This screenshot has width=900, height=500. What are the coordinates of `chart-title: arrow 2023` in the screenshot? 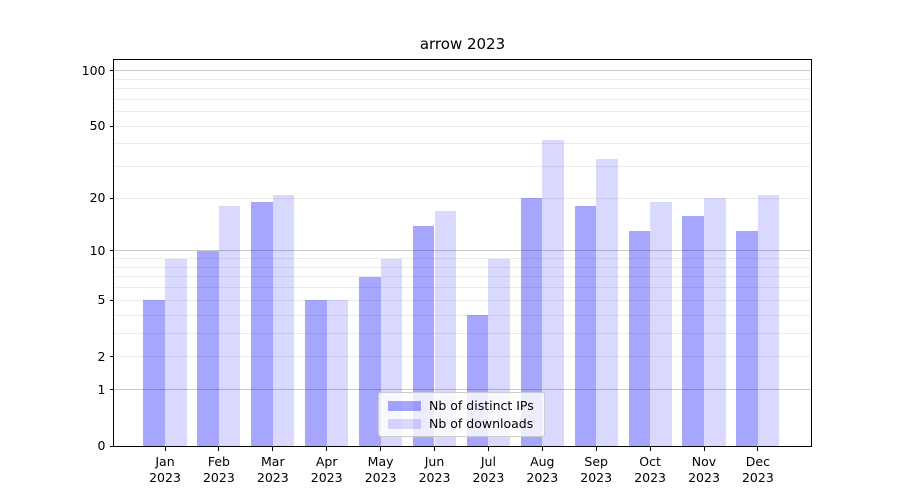 It's located at (462, 44).